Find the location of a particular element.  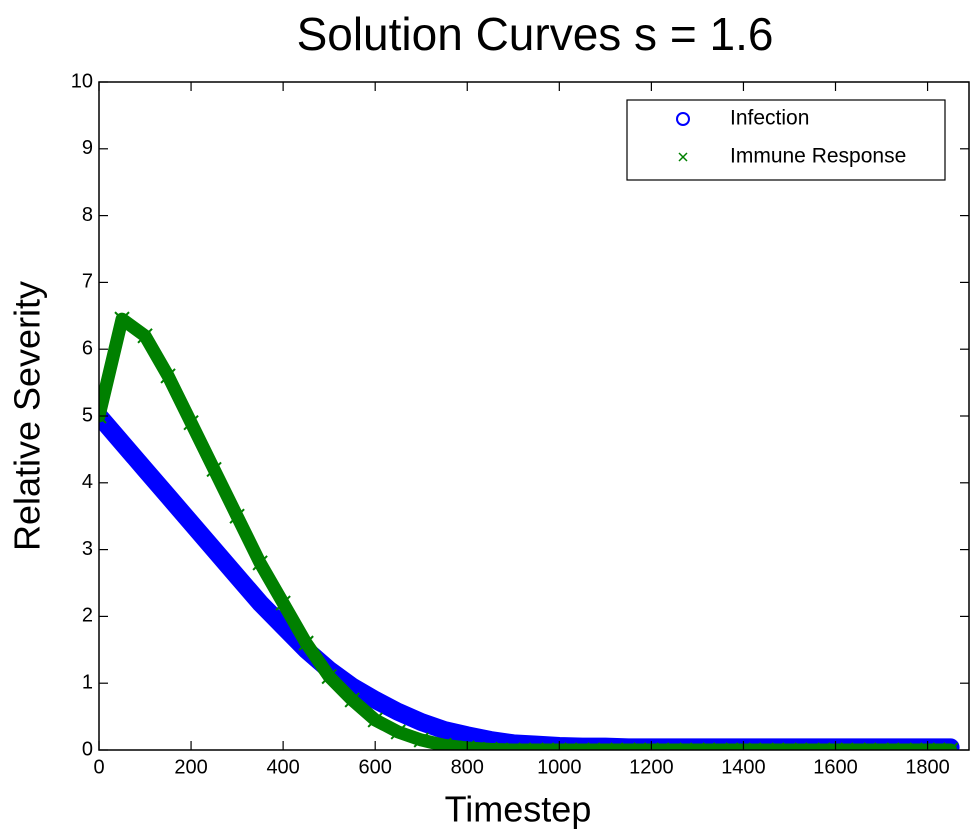

x-tick-label: 1600 is located at coordinates (835, 767).